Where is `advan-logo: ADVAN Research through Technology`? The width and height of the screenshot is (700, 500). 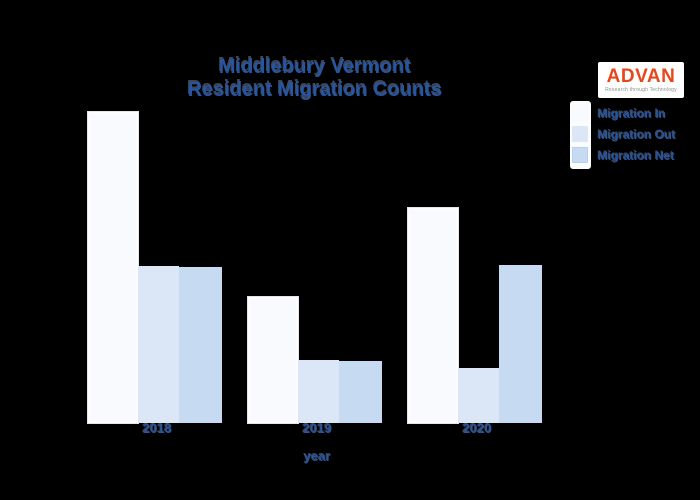
advan-logo: ADVAN Research through Technology is located at coordinates (641, 80).